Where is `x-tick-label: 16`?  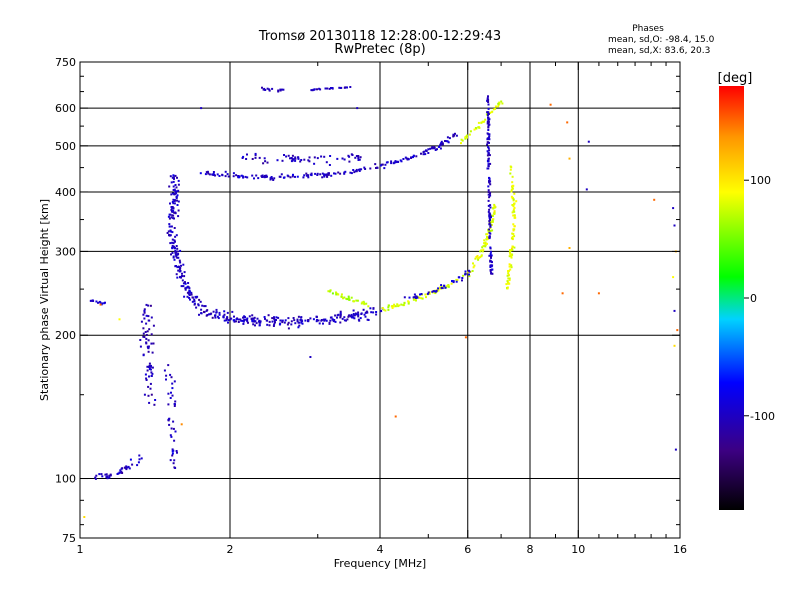 x-tick-label: 16 is located at coordinates (680, 549).